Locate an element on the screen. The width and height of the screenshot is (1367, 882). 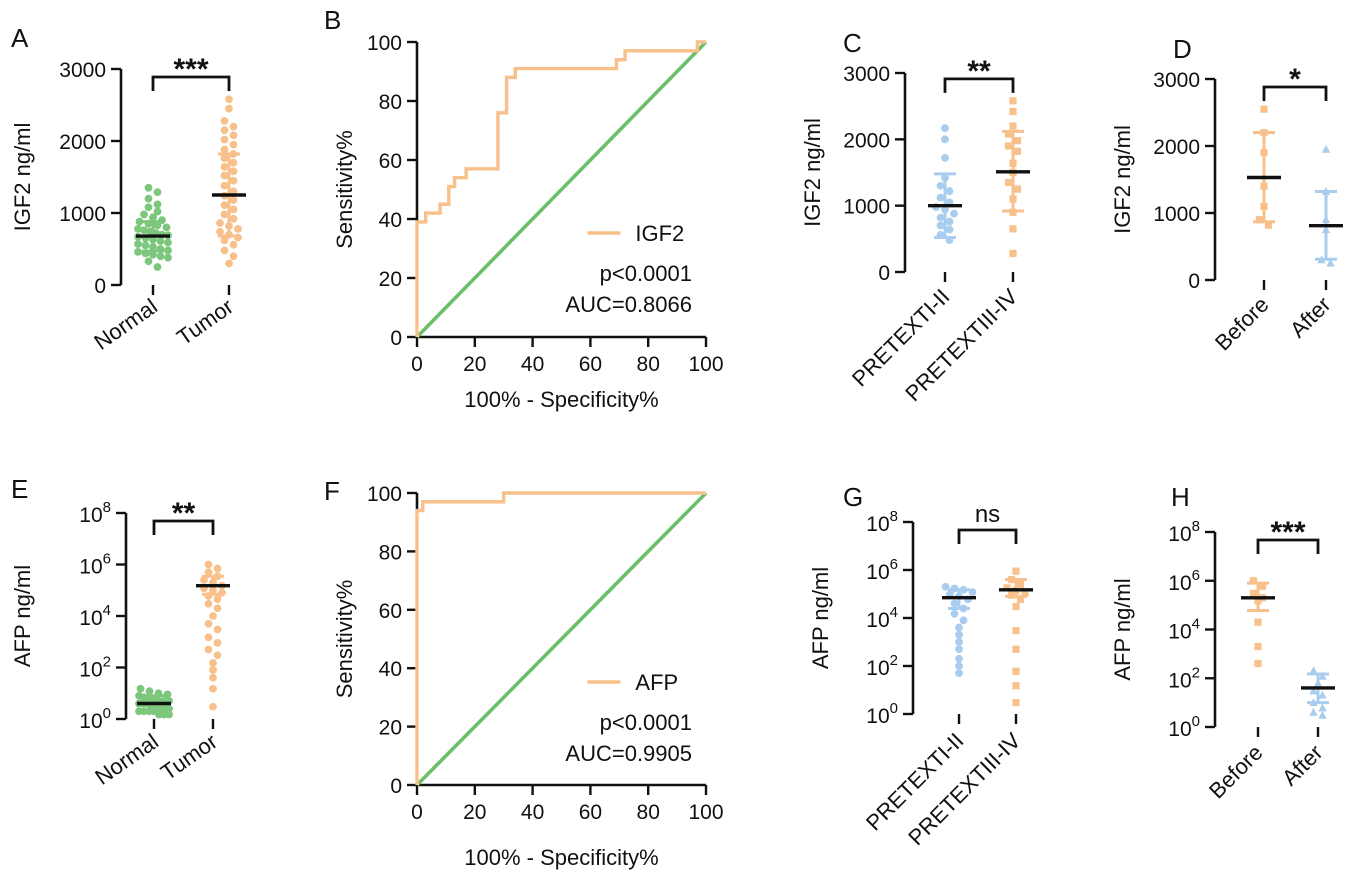
y-tick-label: 1000 is located at coordinates (1176, 214).